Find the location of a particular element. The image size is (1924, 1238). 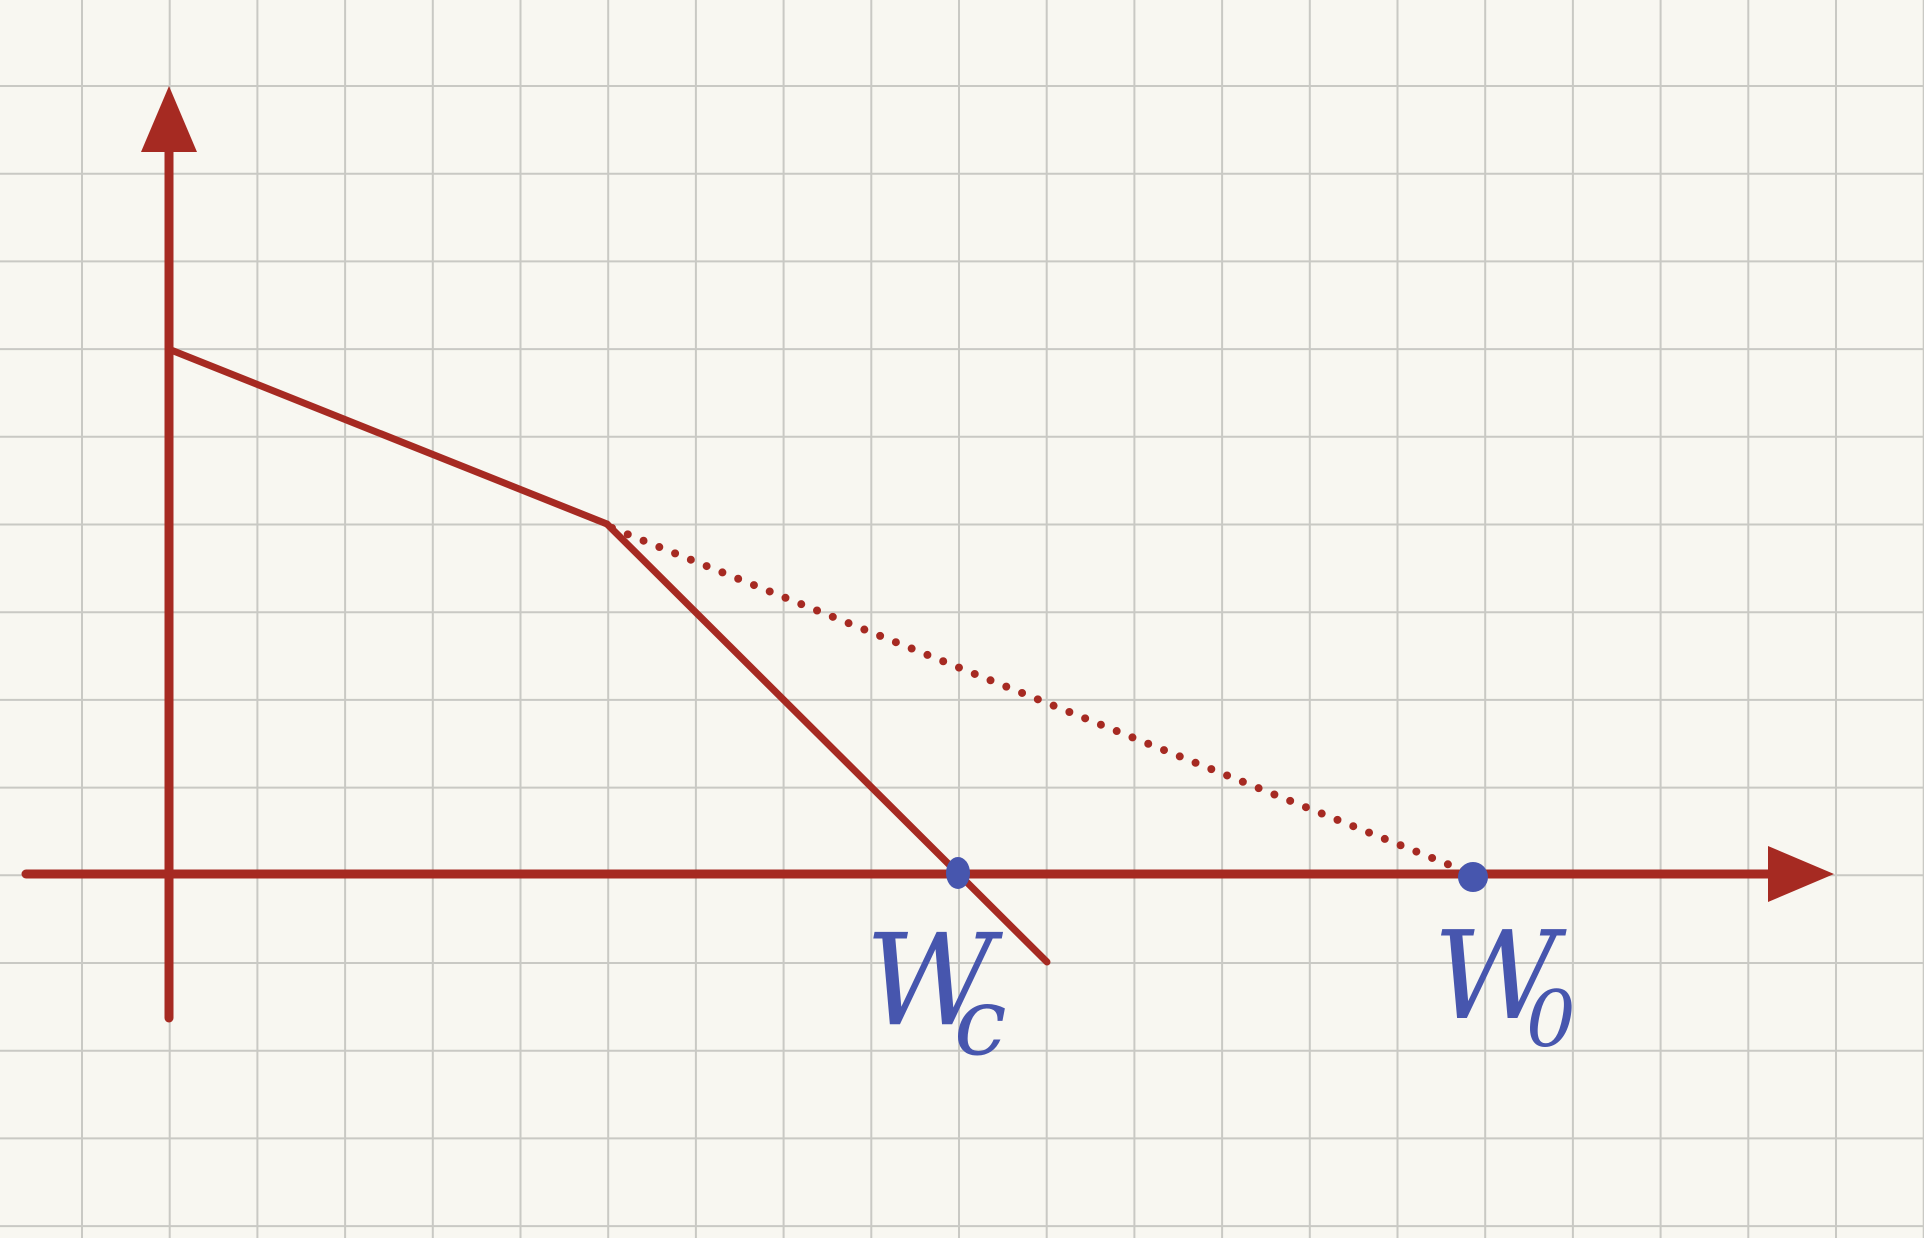

omega-0-point is located at coordinates (1473, 877).